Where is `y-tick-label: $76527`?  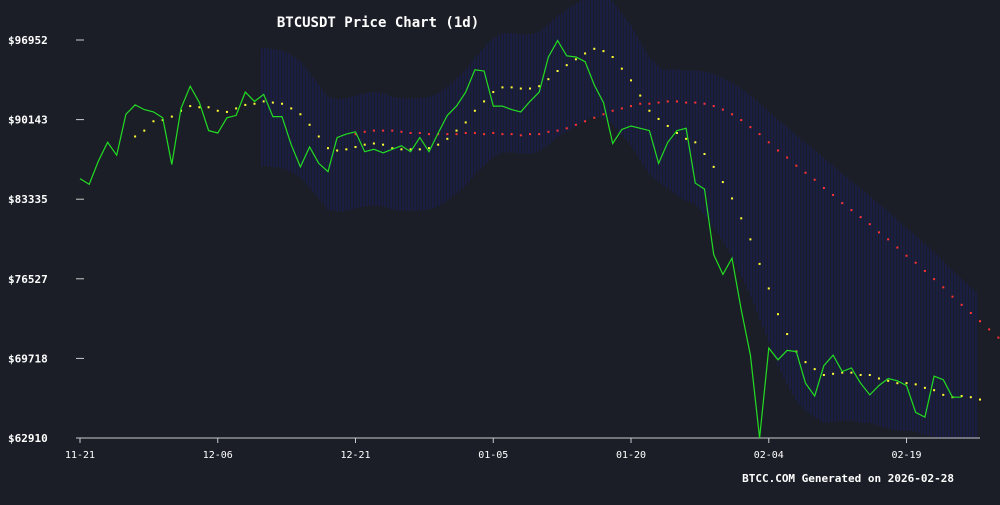 y-tick-label: $76527 is located at coordinates (28, 279).